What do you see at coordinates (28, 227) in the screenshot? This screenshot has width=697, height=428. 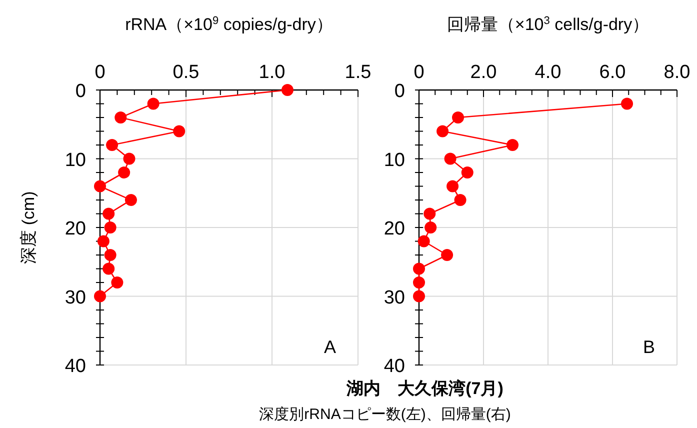 I see `y-axis-title: 深度 (cm)` at bounding box center [28, 227].